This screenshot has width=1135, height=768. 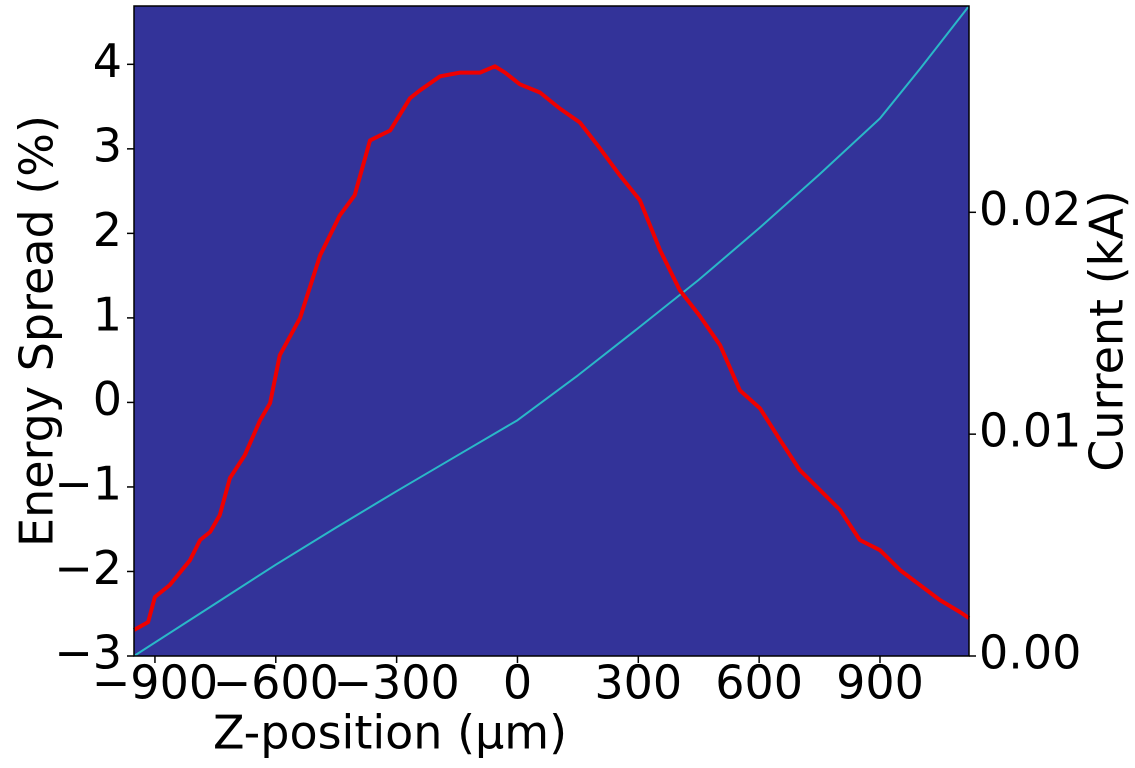 What do you see at coordinates (107, 145) in the screenshot?
I see `y-tick-label: 3` at bounding box center [107, 145].